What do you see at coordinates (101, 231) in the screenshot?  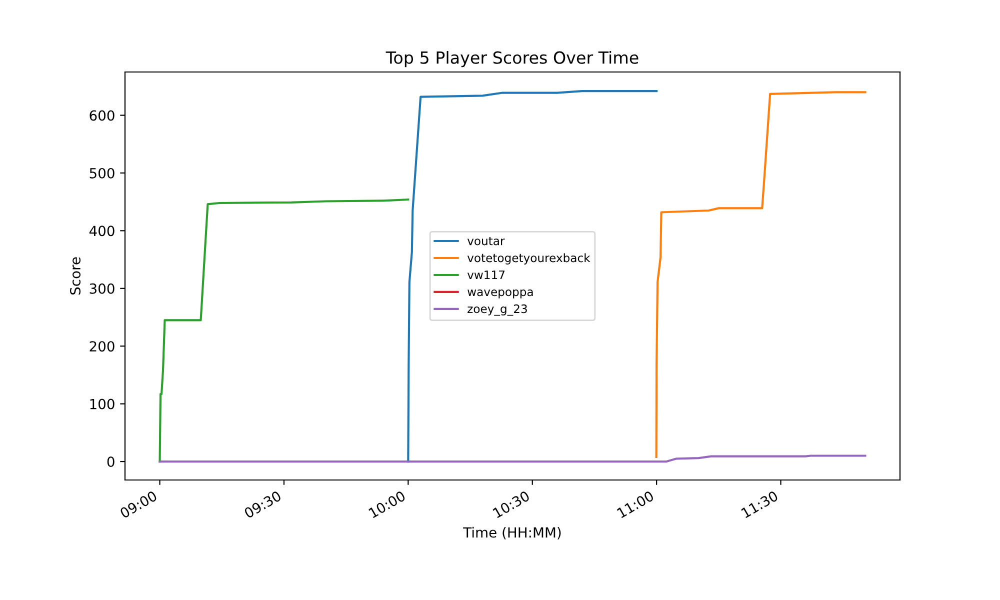 I see `y-tick-label: 400` at bounding box center [101, 231].